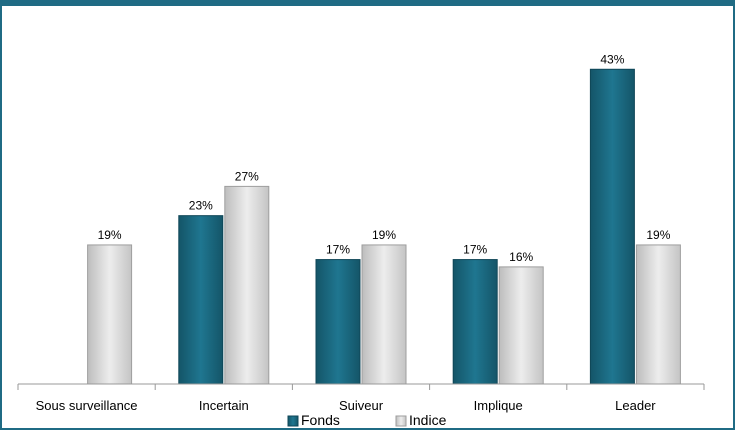 The image size is (735, 430). Describe the element at coordinates (247, 176) in the screenshot. I see `data-label-indice-1: 27%` at that location.